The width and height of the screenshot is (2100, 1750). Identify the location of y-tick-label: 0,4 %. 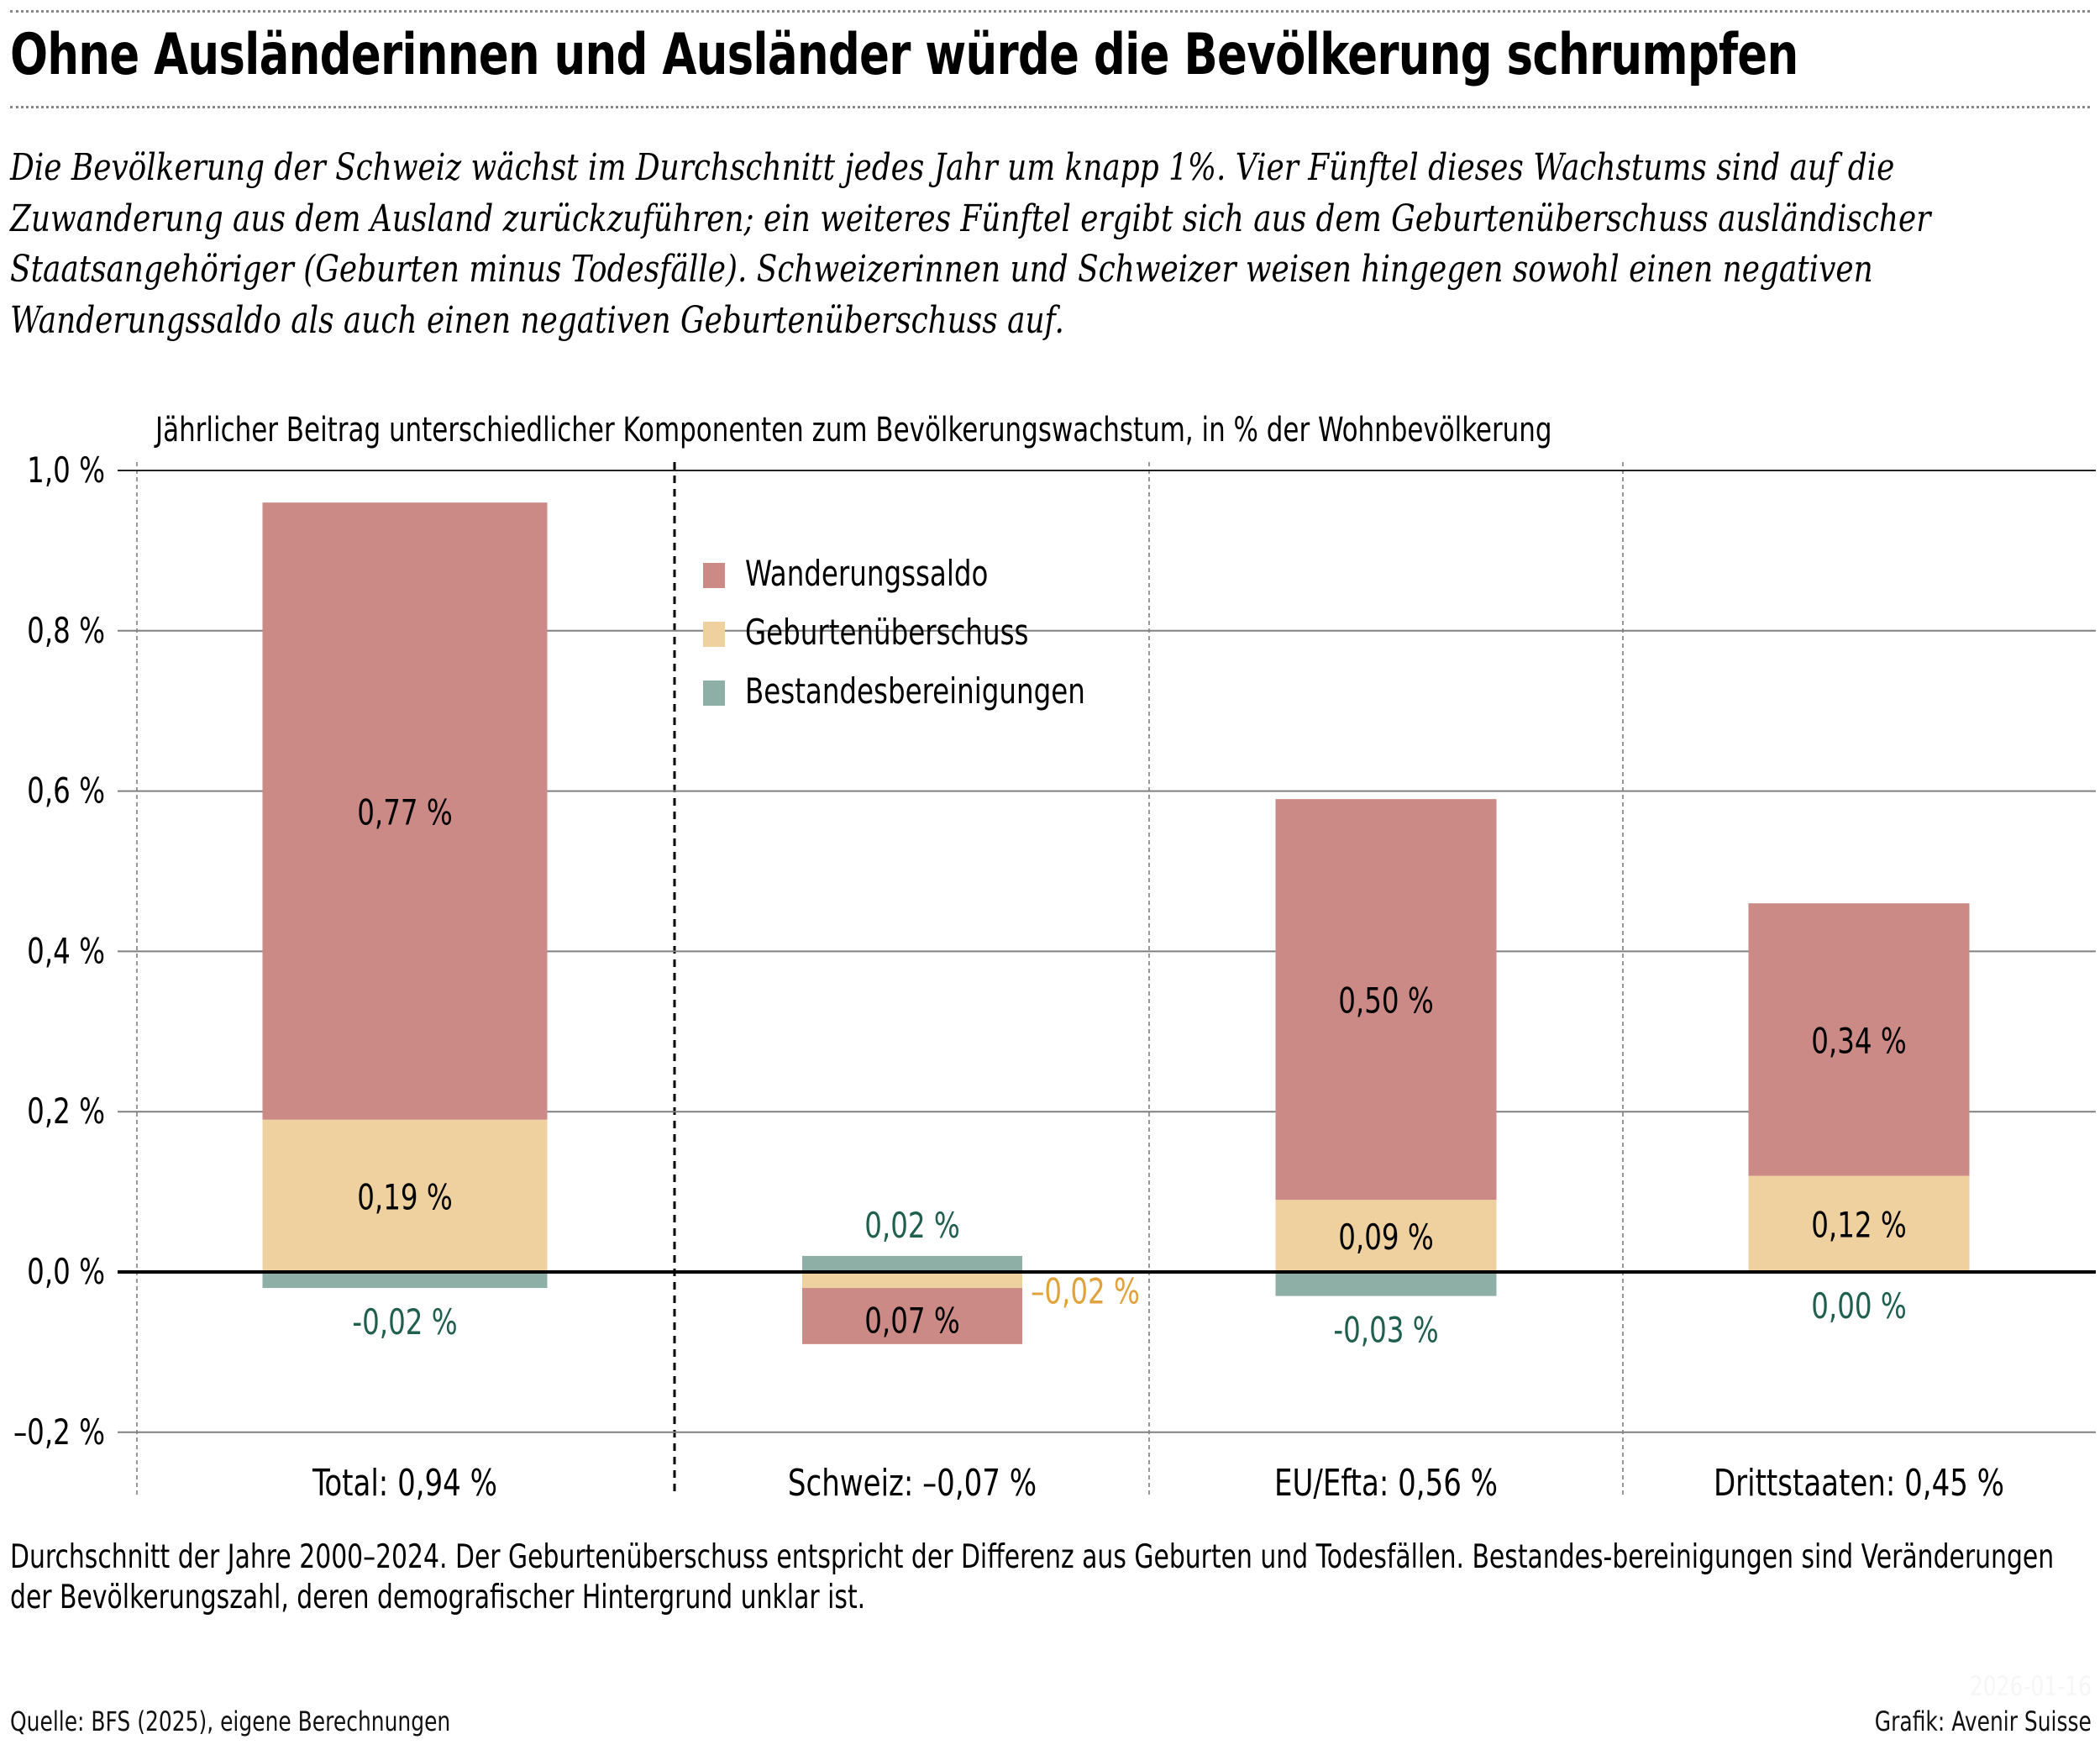
(66, 952).